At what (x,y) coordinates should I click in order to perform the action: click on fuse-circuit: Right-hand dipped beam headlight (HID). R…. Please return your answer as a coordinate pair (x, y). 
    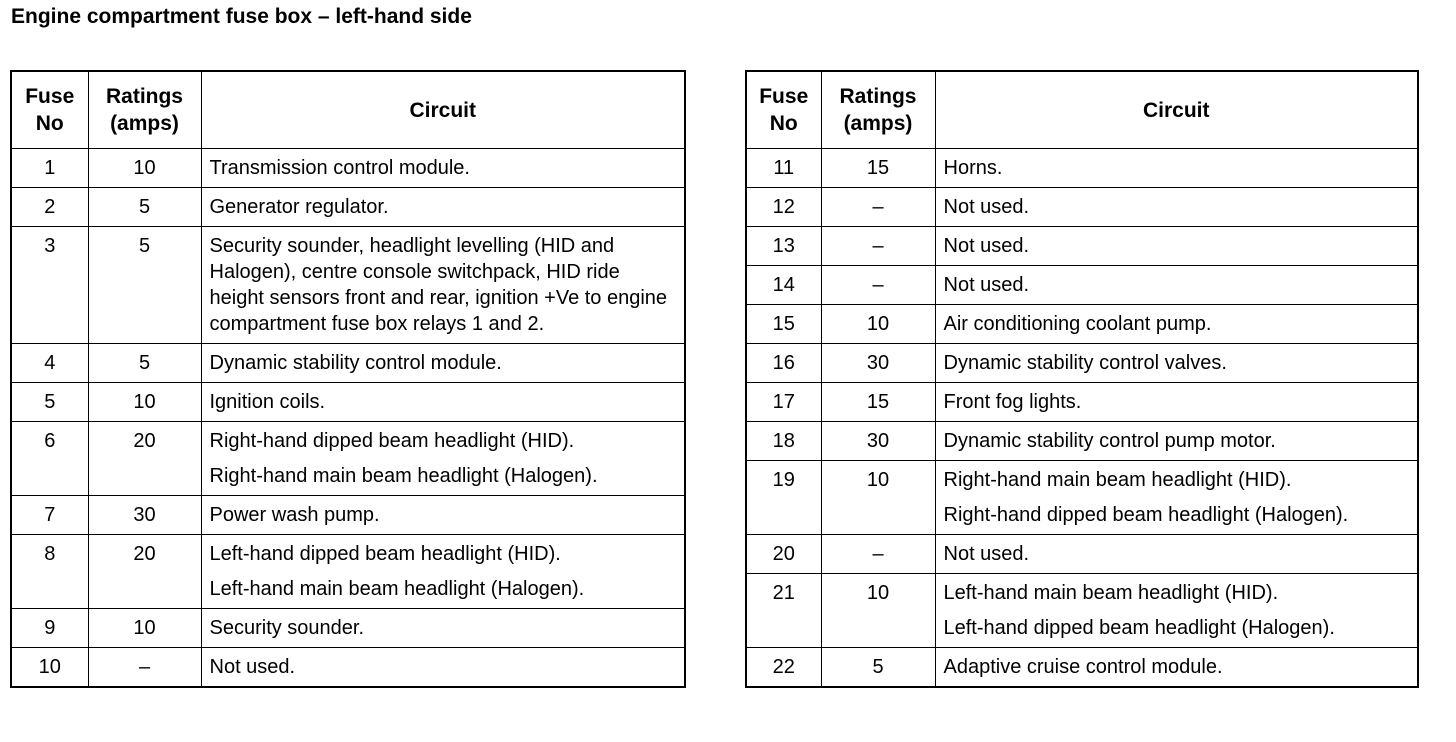
    Looking at the image, I should click on (443, 458).